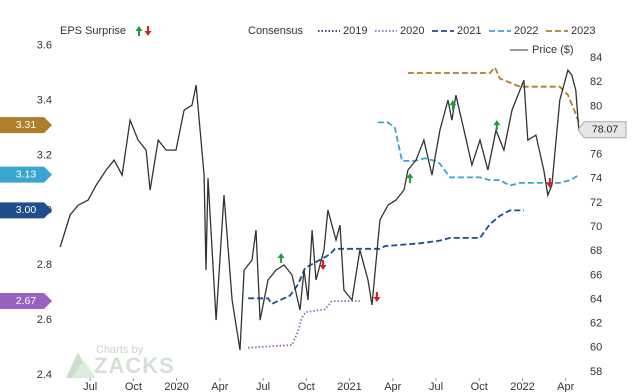 The width and height of the screenshot is (640, 392). I want to click on y-tick-label: 2.4, so click(44, 375).